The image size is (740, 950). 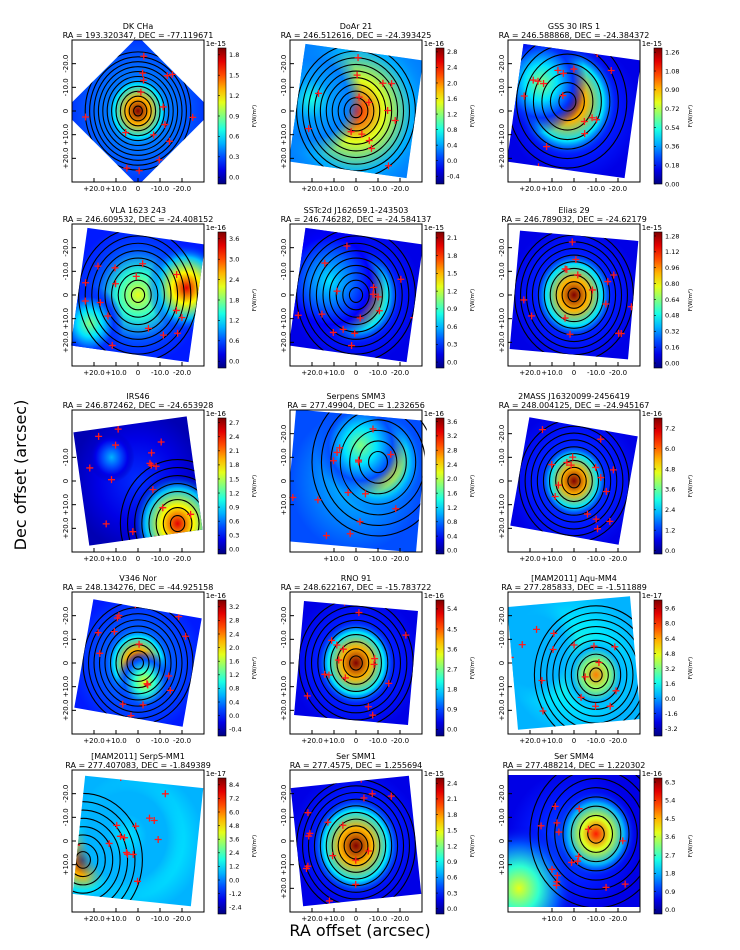 I want to click on colorbar-tick-label: 3.2, so click(x=670, y=669).